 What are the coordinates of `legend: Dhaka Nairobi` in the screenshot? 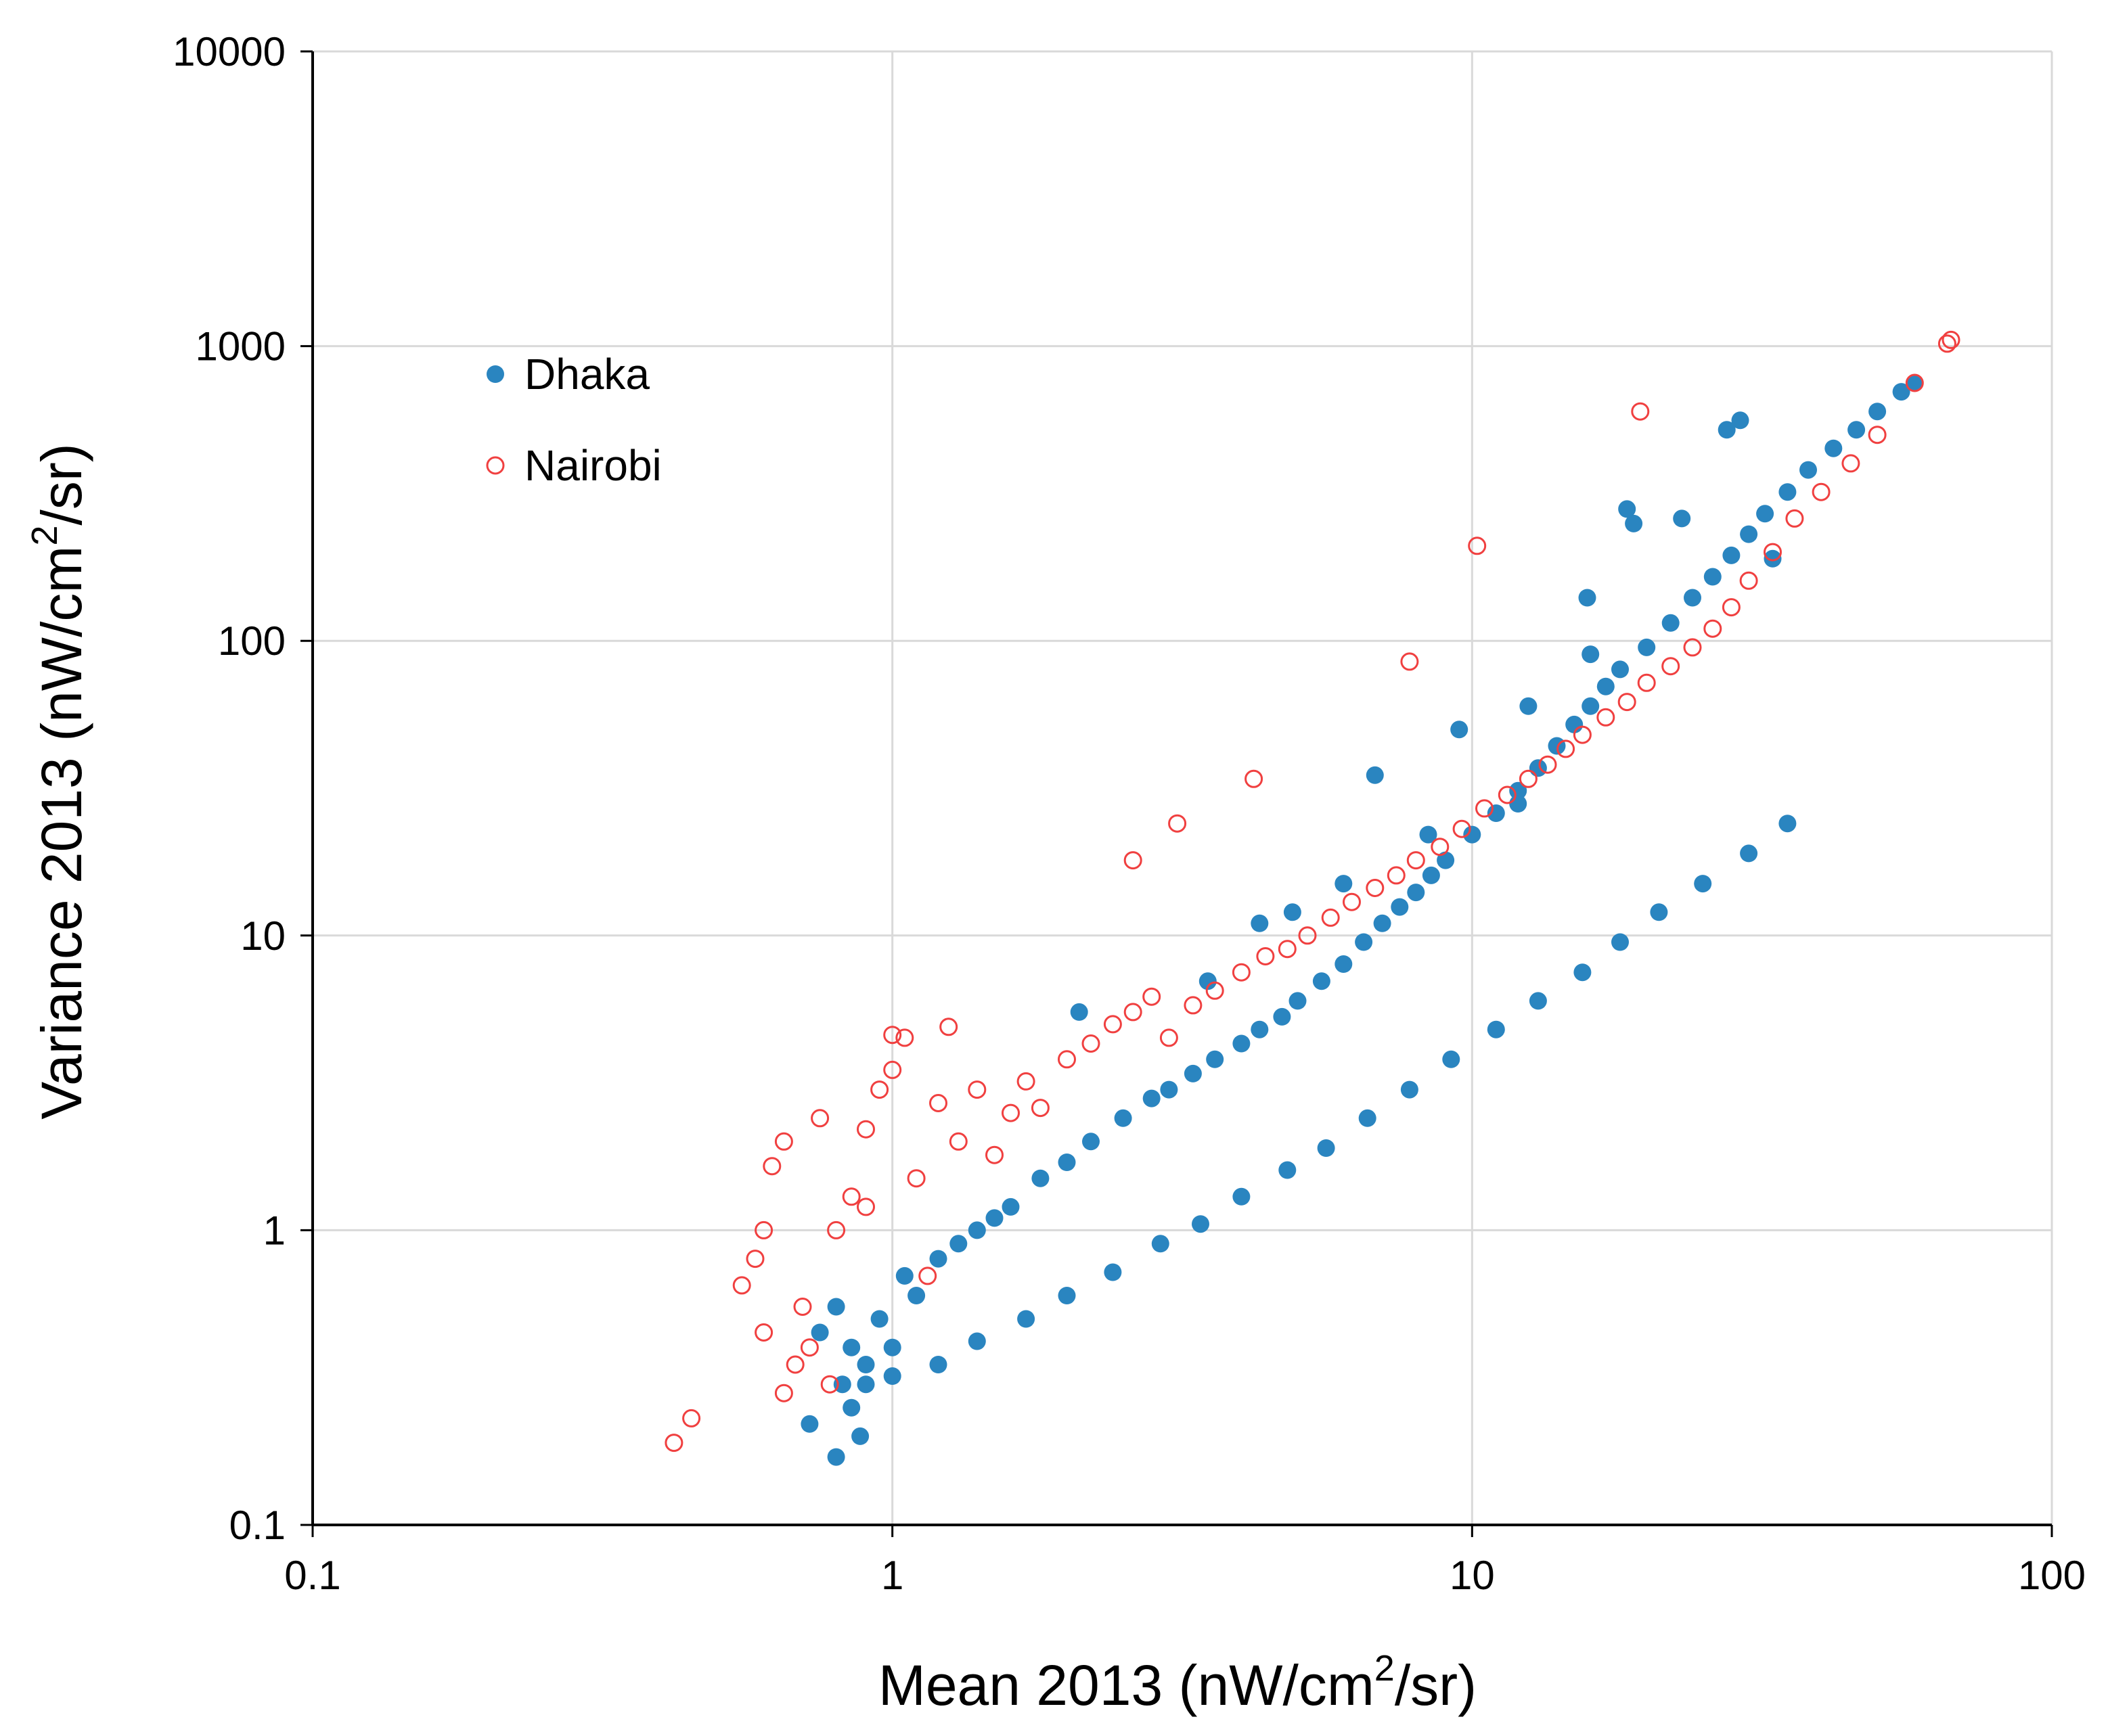 It's located at (574, 420).